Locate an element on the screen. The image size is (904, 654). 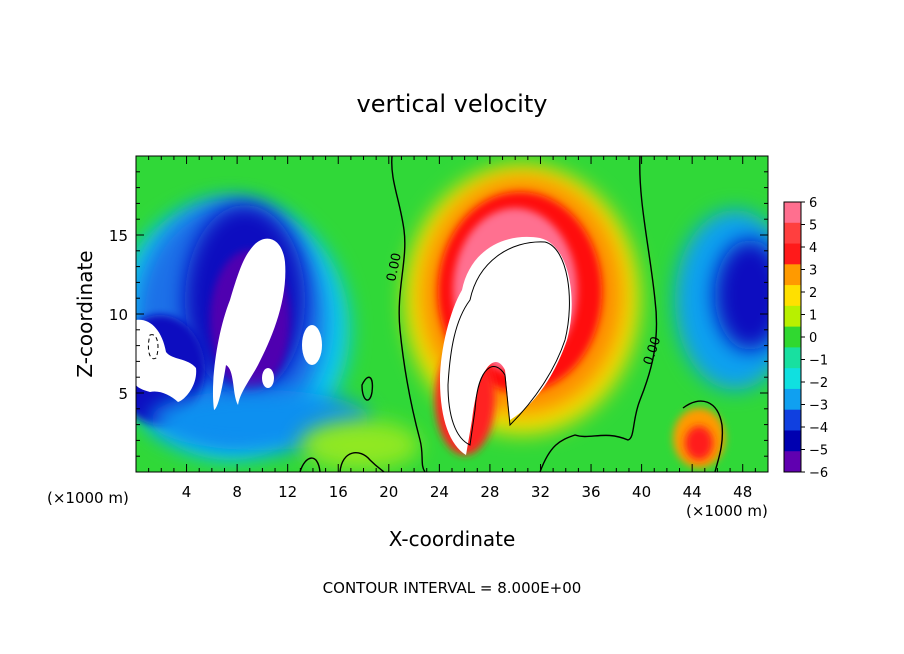
y-tick-label: 15 is located at coordinates (118, 236).